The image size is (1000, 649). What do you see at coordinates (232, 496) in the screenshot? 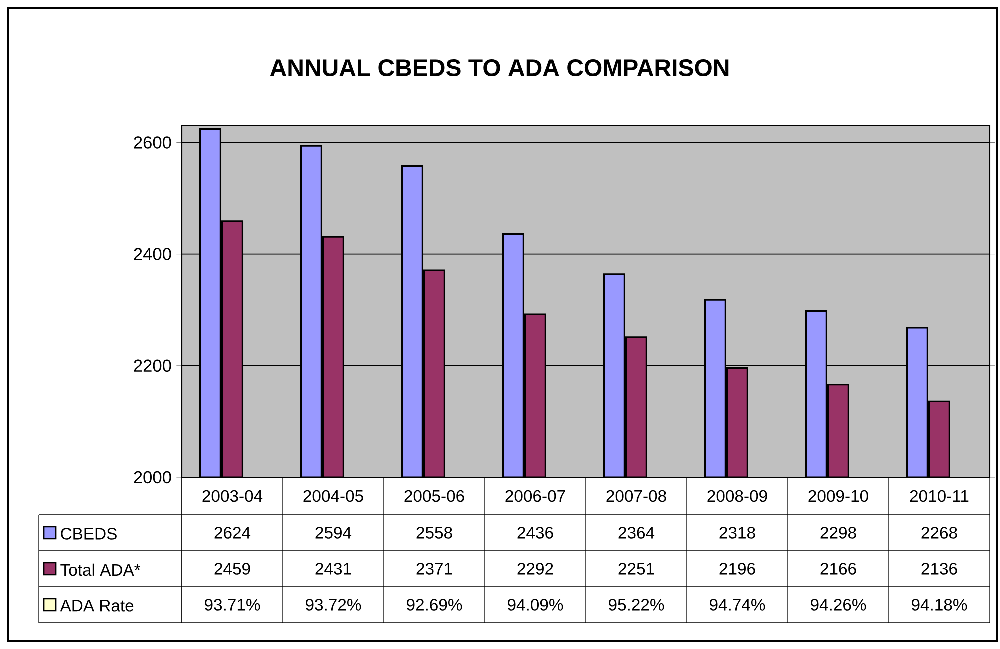
I see `x-tick-label: 2003-04` at bounding box center [232, 496].